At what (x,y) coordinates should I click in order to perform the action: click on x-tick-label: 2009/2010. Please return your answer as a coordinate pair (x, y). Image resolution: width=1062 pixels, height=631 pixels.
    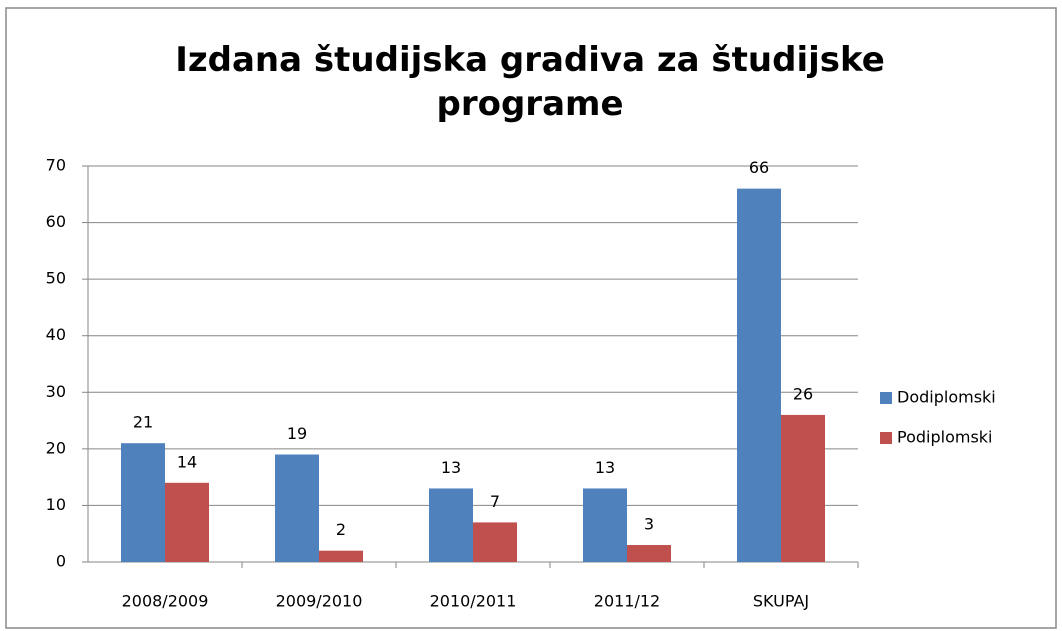
    Looking at the image, I should click on (319, 601).